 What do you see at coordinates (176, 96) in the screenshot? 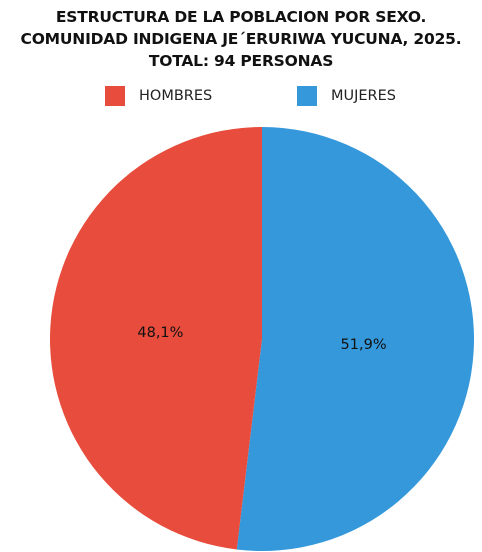
I see `legend-label-hombres: HOMBRES` at bounding box center [176, 96].